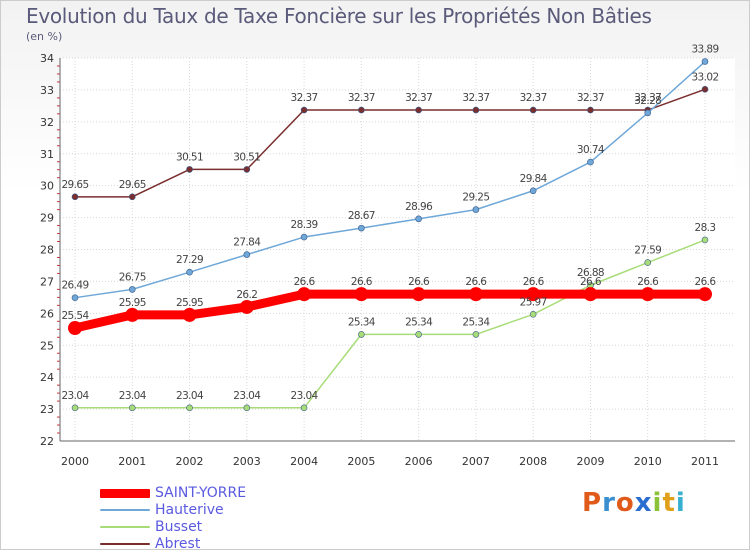 The height and width of the screenshot is (553, 750). I want to click on data-label-hauterive: 26.75, so click(132, 277).